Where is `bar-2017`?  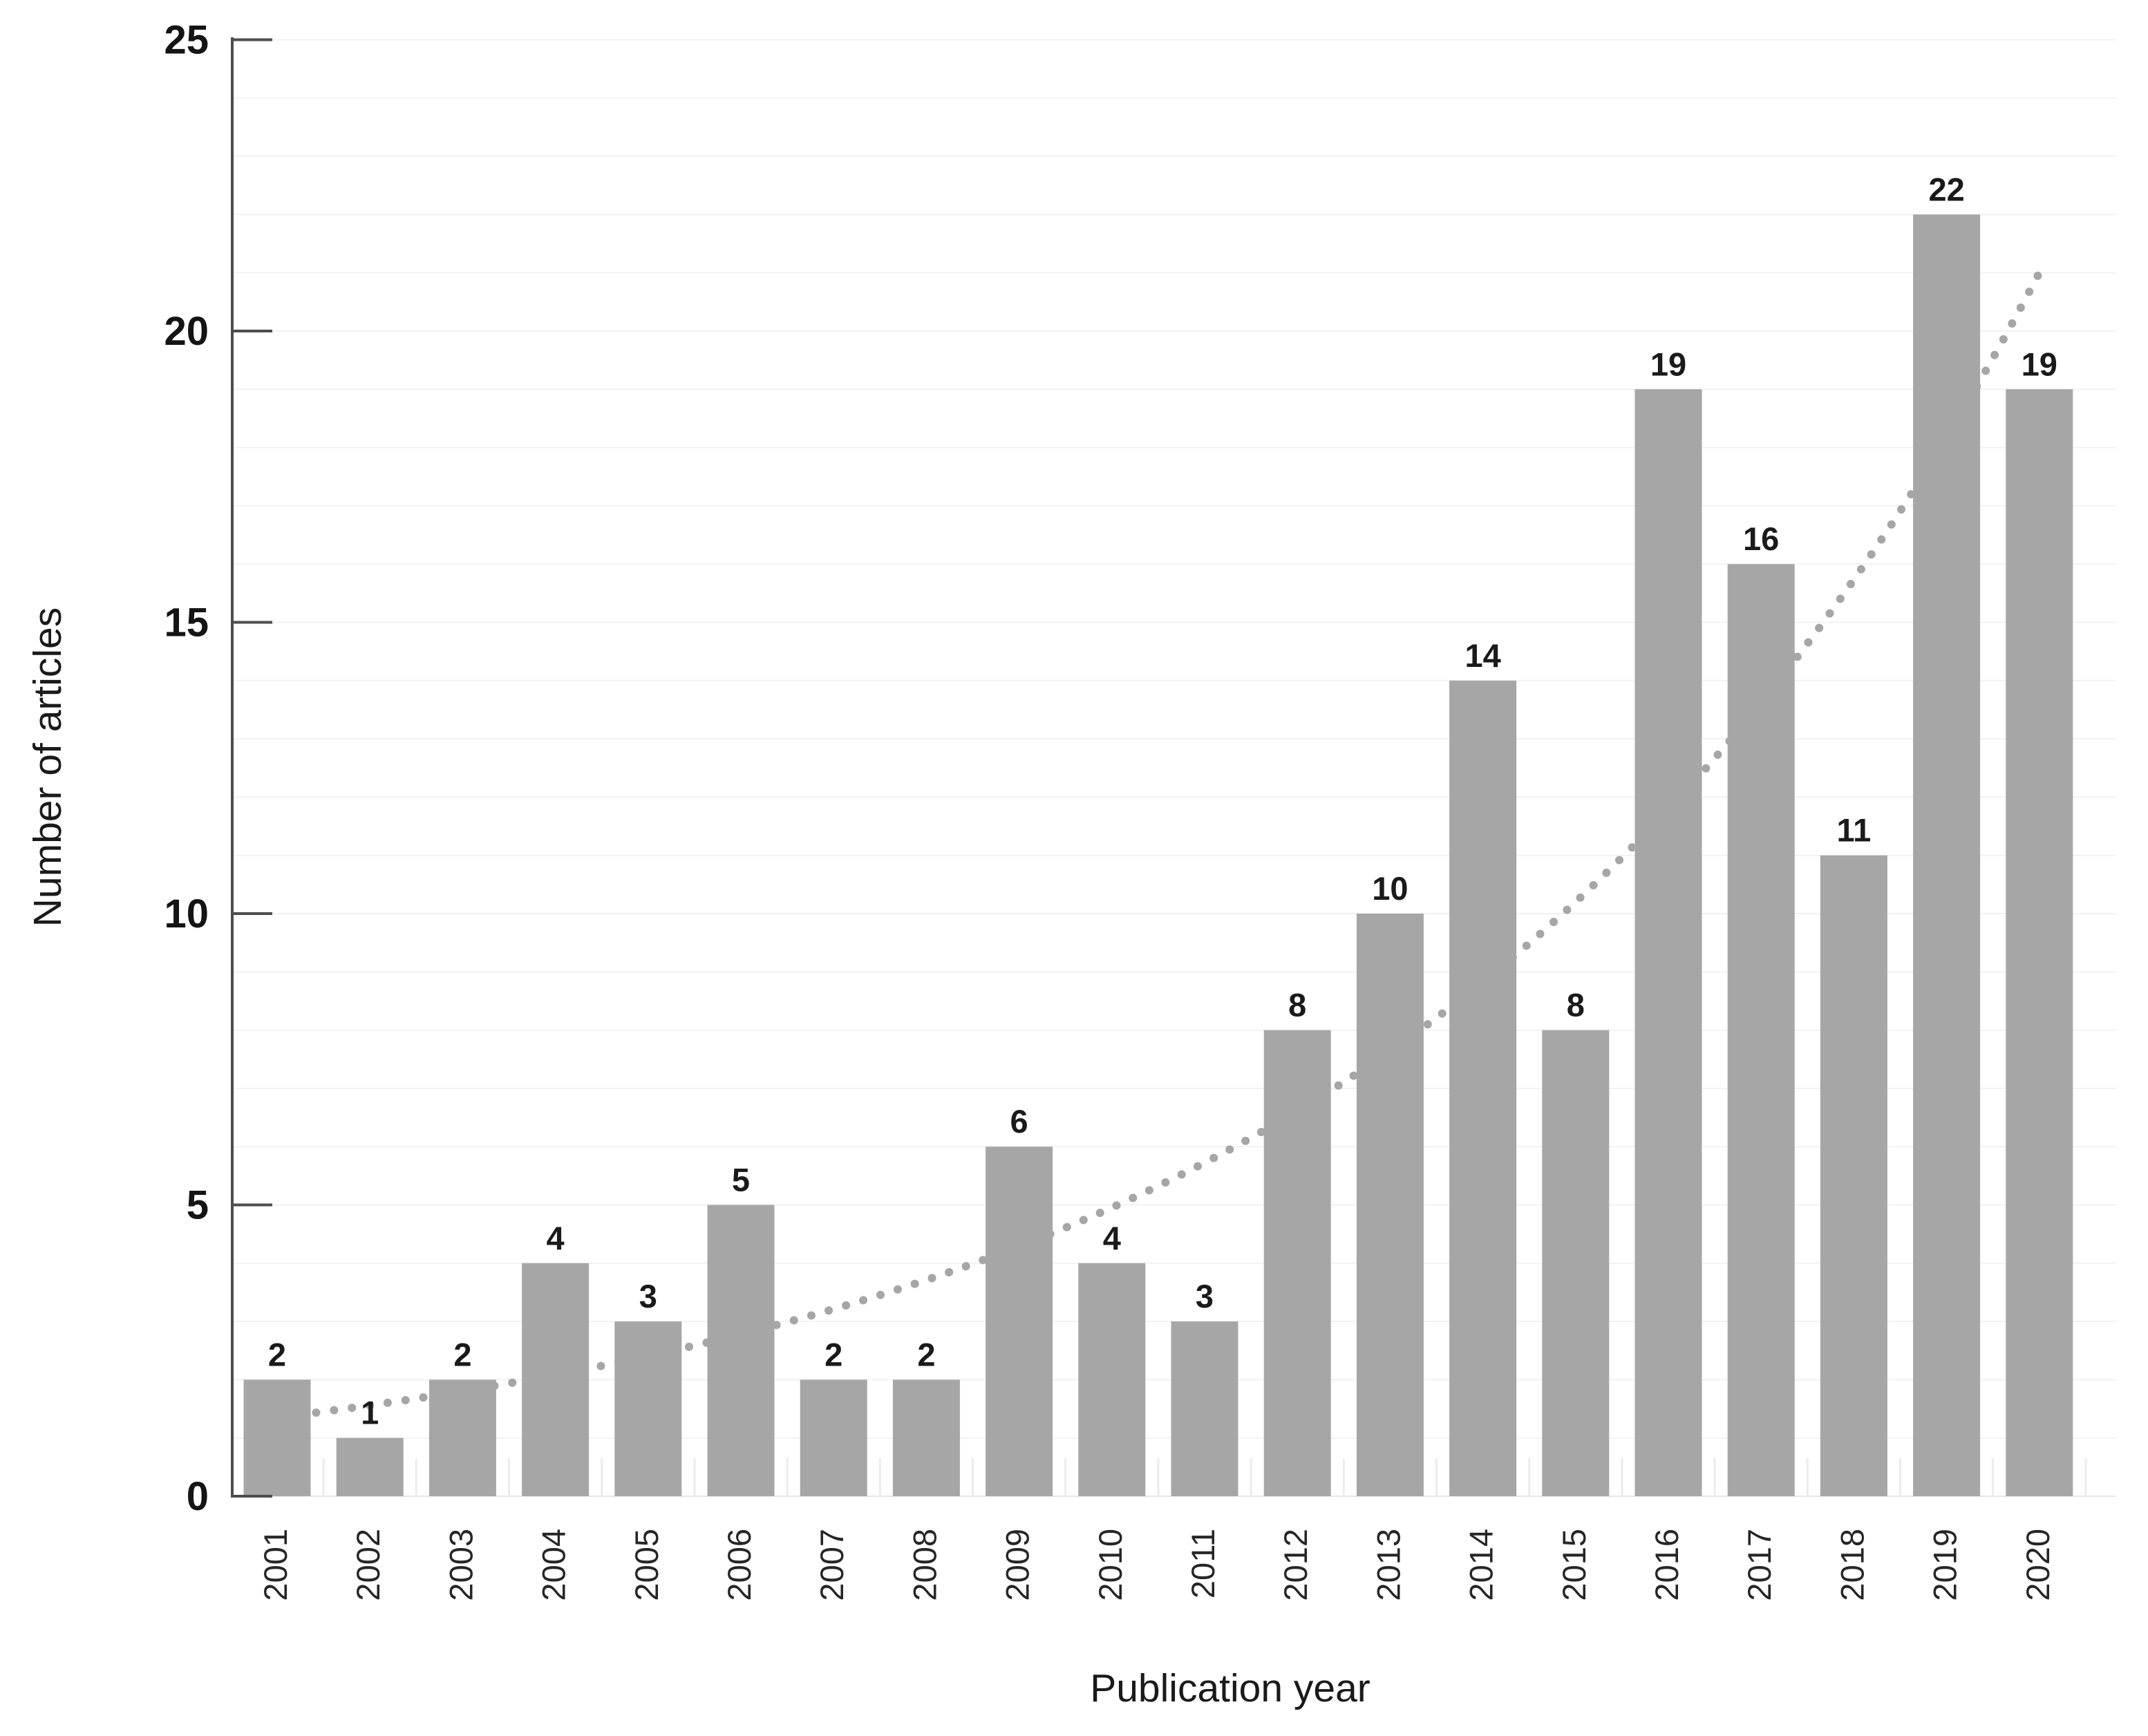 bar-2017 is located at coordinates (1761, 1030).